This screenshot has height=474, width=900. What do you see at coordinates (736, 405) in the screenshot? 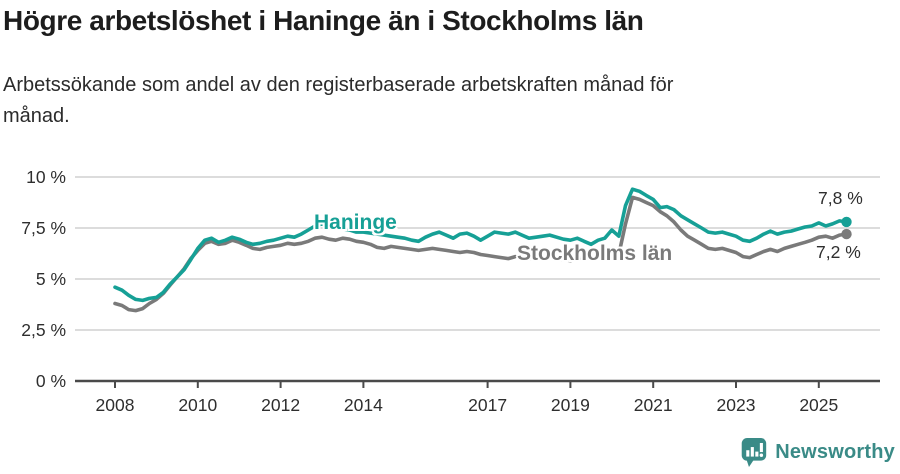
I see `x-axis-tick-label: 2023` at bounding box center [736, 405].